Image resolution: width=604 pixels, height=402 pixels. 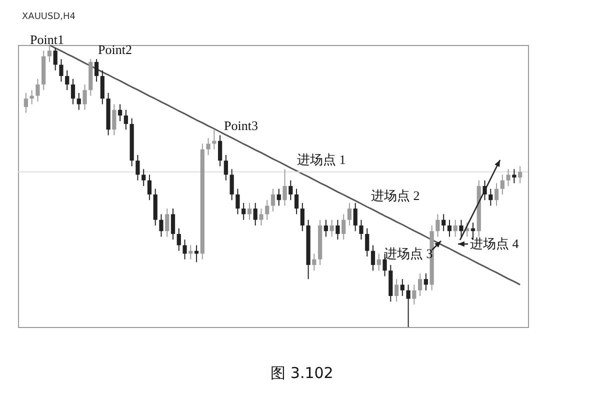 What do you see at coordinates (49, 17) in the screenshot?
I see `chart-title: XAUUSD,H4` at bounding box center [49, 17].